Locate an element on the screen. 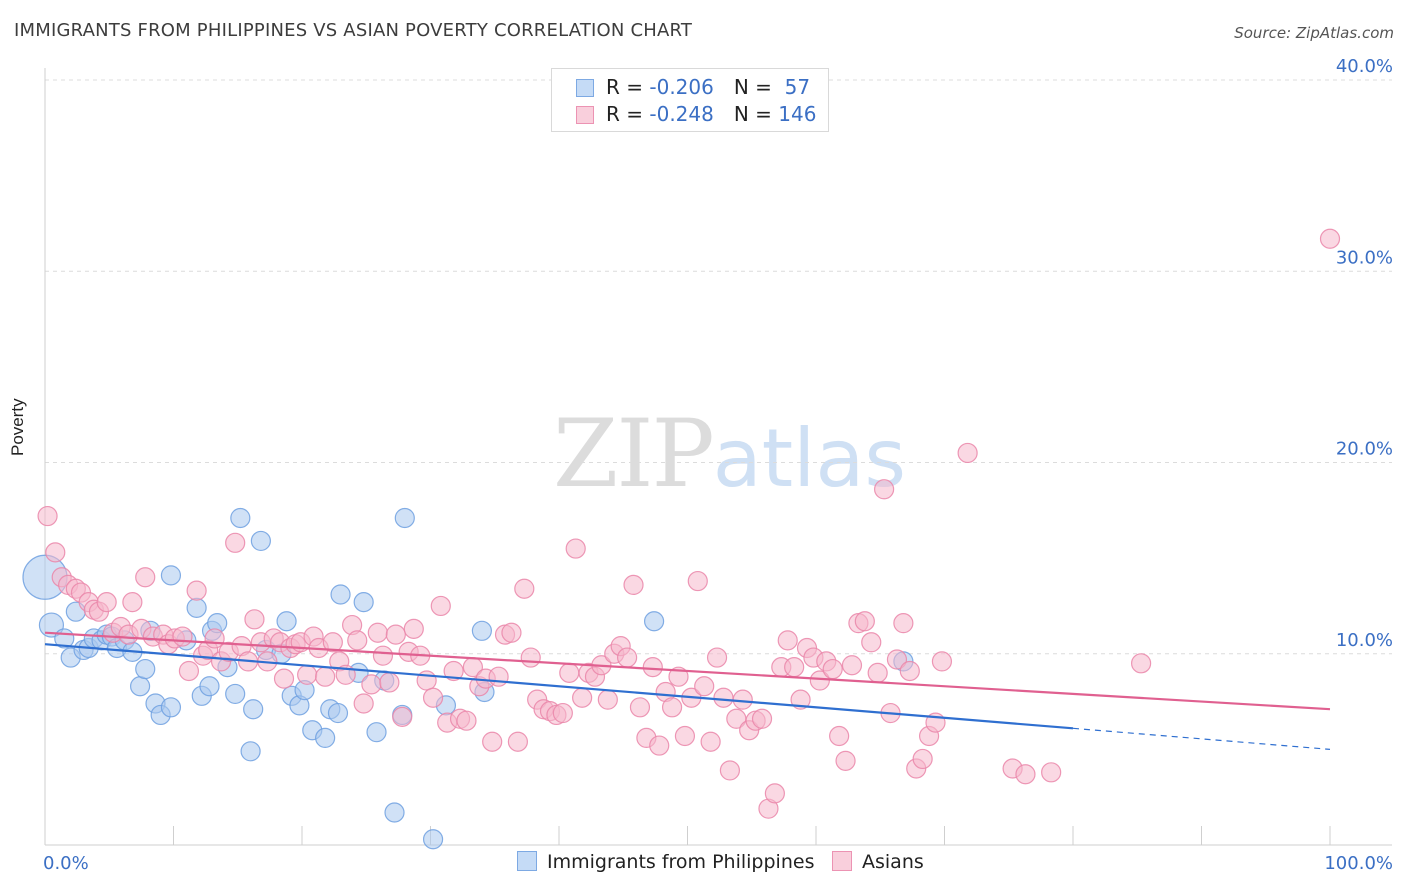  watermark-atlas: atlas is located at coordinates (809, 458).